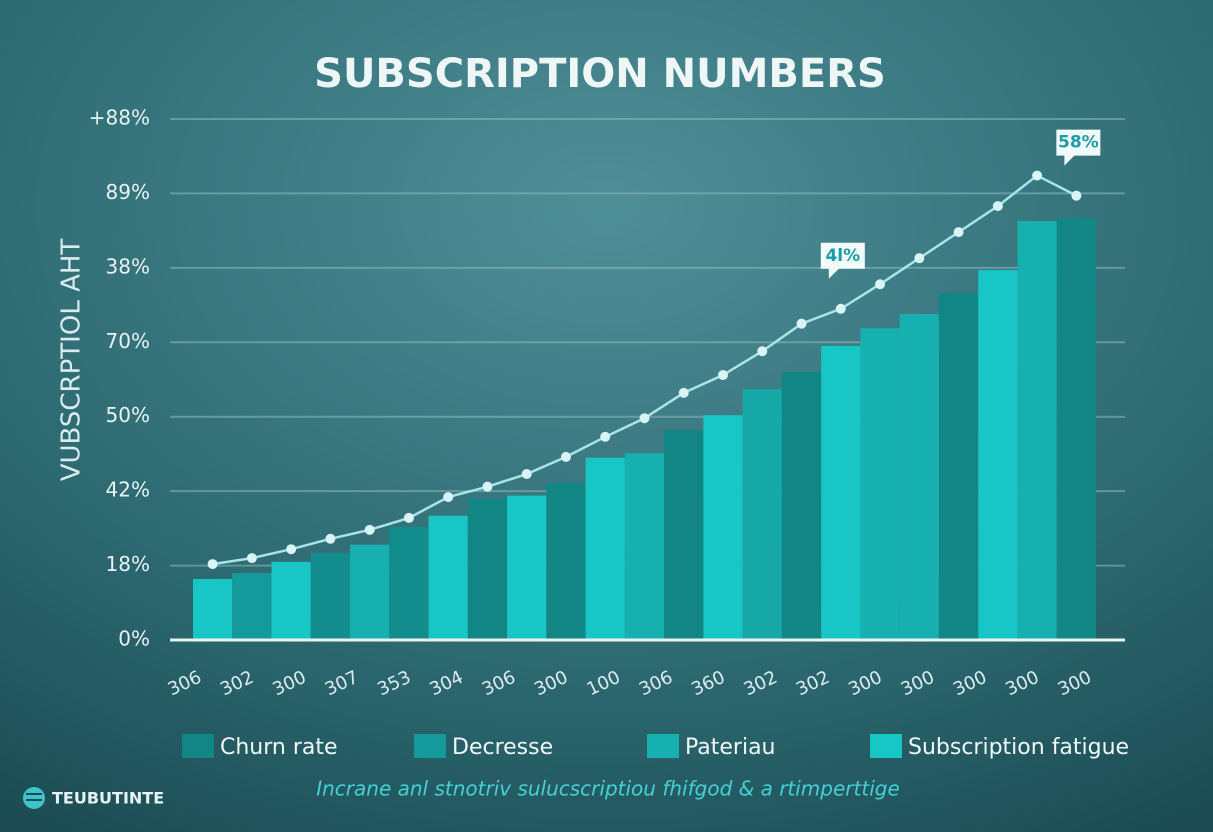  What do you see at coordinates (502, 747) in the screenshot?
I see `legend-label: Decresse` at bounding box center [502, 747].